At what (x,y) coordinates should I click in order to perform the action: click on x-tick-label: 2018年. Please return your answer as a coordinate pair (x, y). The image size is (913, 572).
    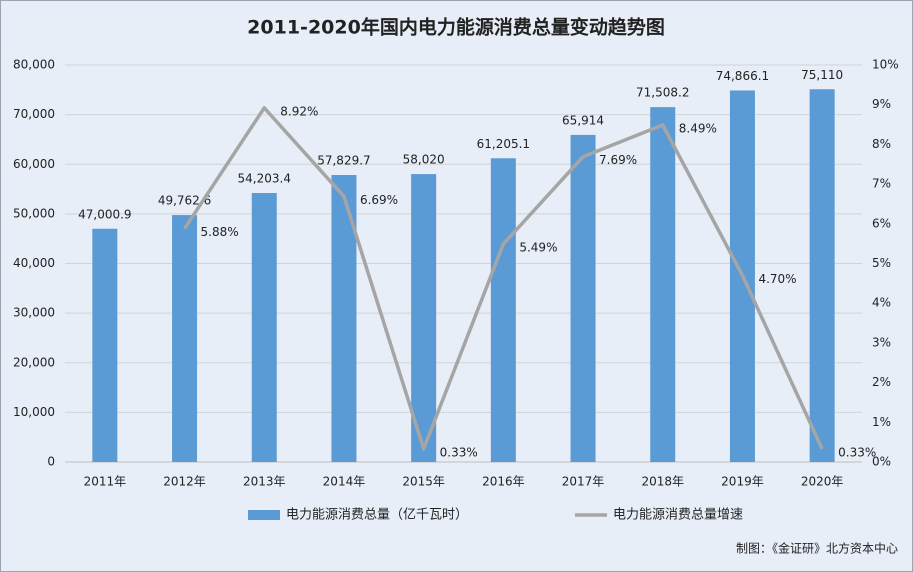
    Looking at the image, I should click on (662, 482).